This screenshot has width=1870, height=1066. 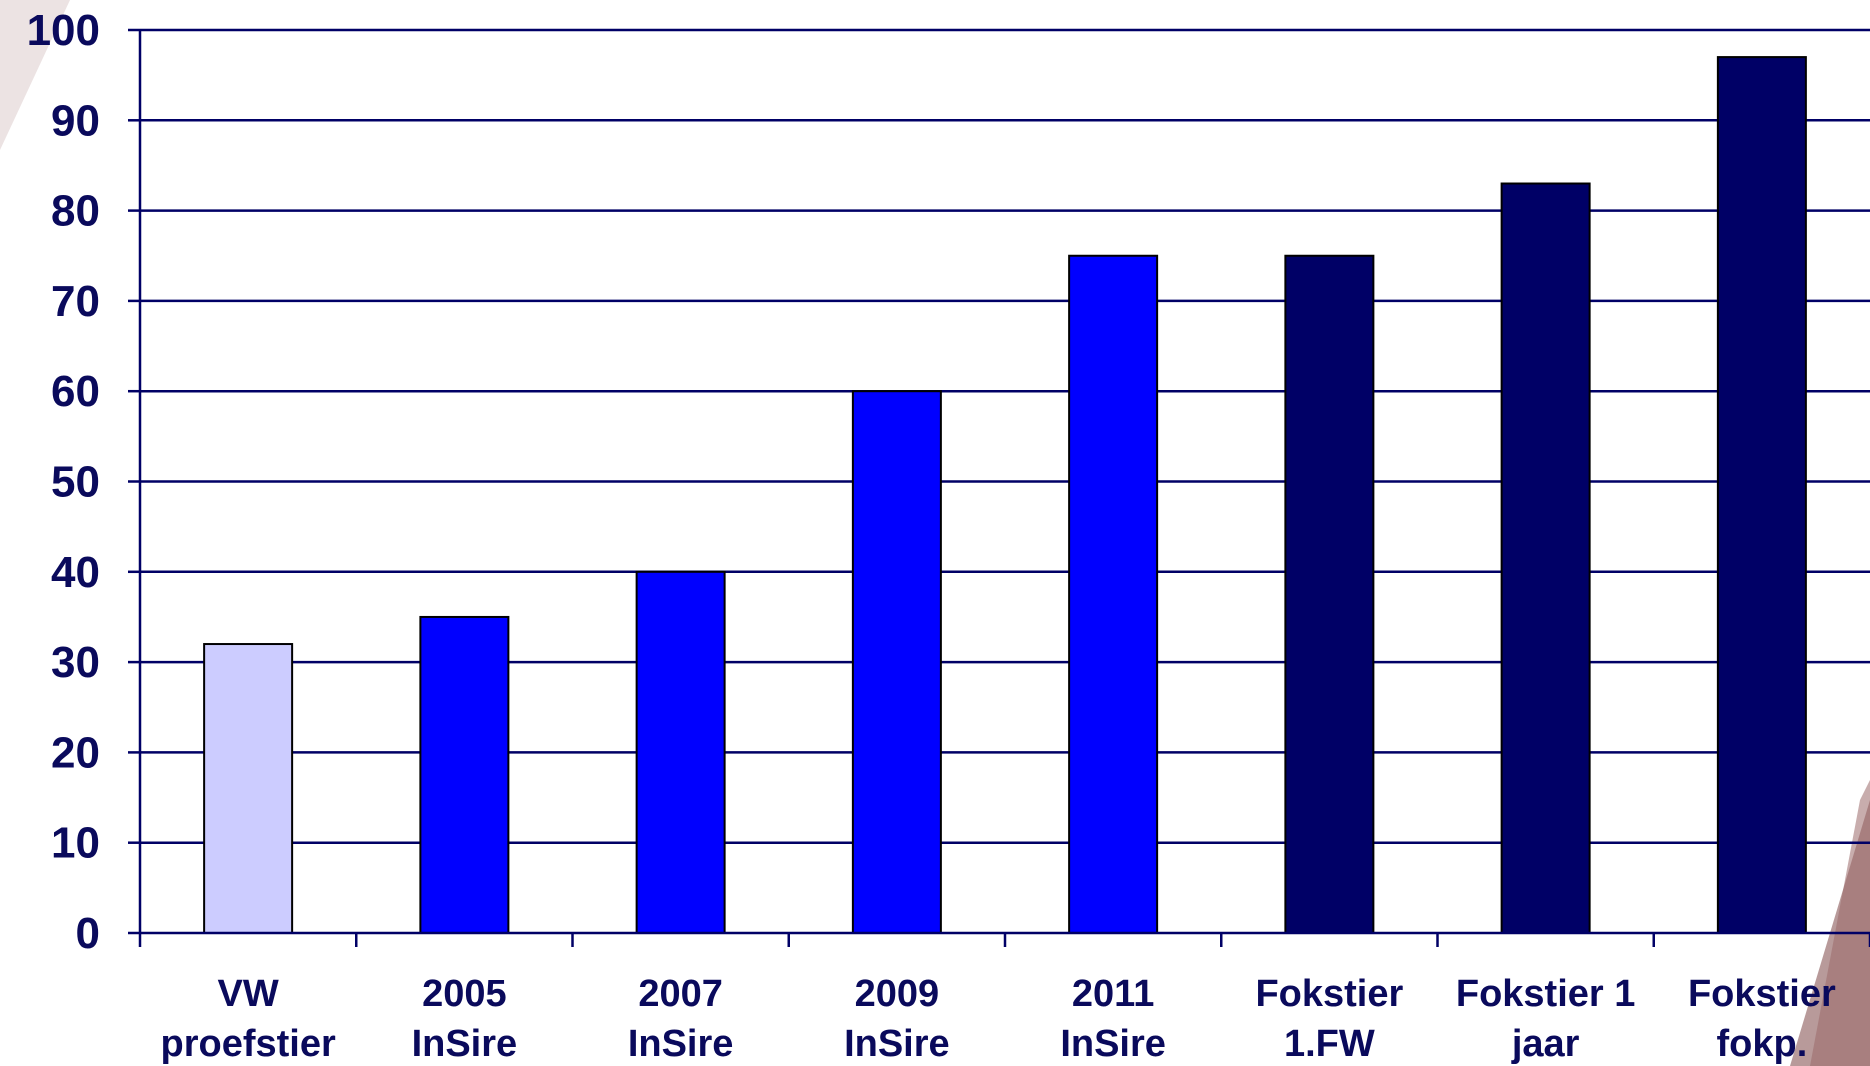 What do you see at coordinates (1113, 994) in the screenshot?
I see `x-tick-label-line: 2011` at bounding box center [1113, 994].